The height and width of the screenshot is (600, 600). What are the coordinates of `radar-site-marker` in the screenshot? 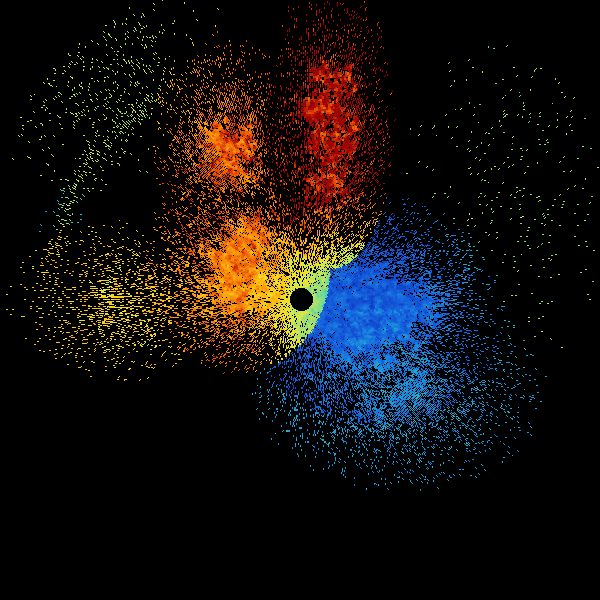 It's located at (301, 299).